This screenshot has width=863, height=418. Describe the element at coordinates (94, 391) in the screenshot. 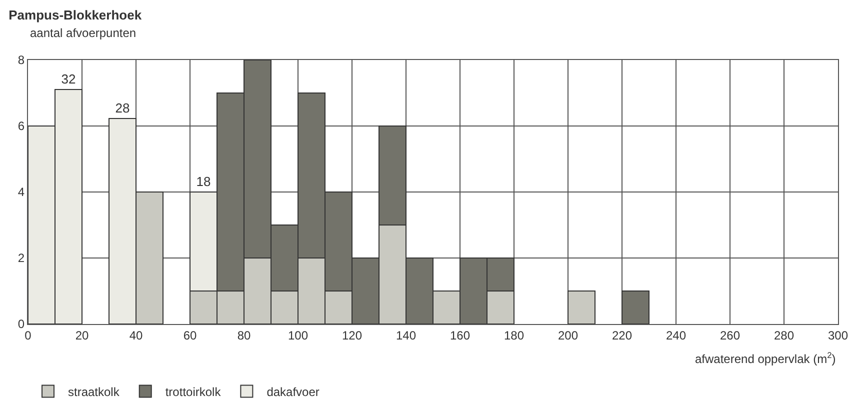

I see `legend-label: straatkolk` at that location.